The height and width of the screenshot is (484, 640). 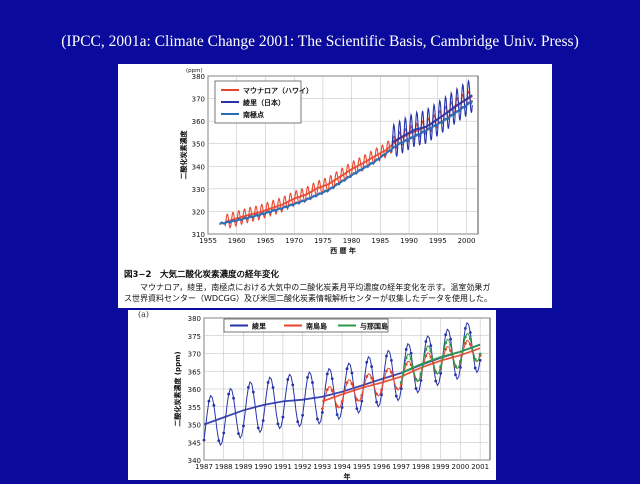 What do you see at coordinates (194, 408) in the screenshot?
I see `y-tick-label: 355` at bounding box center [194, 408].